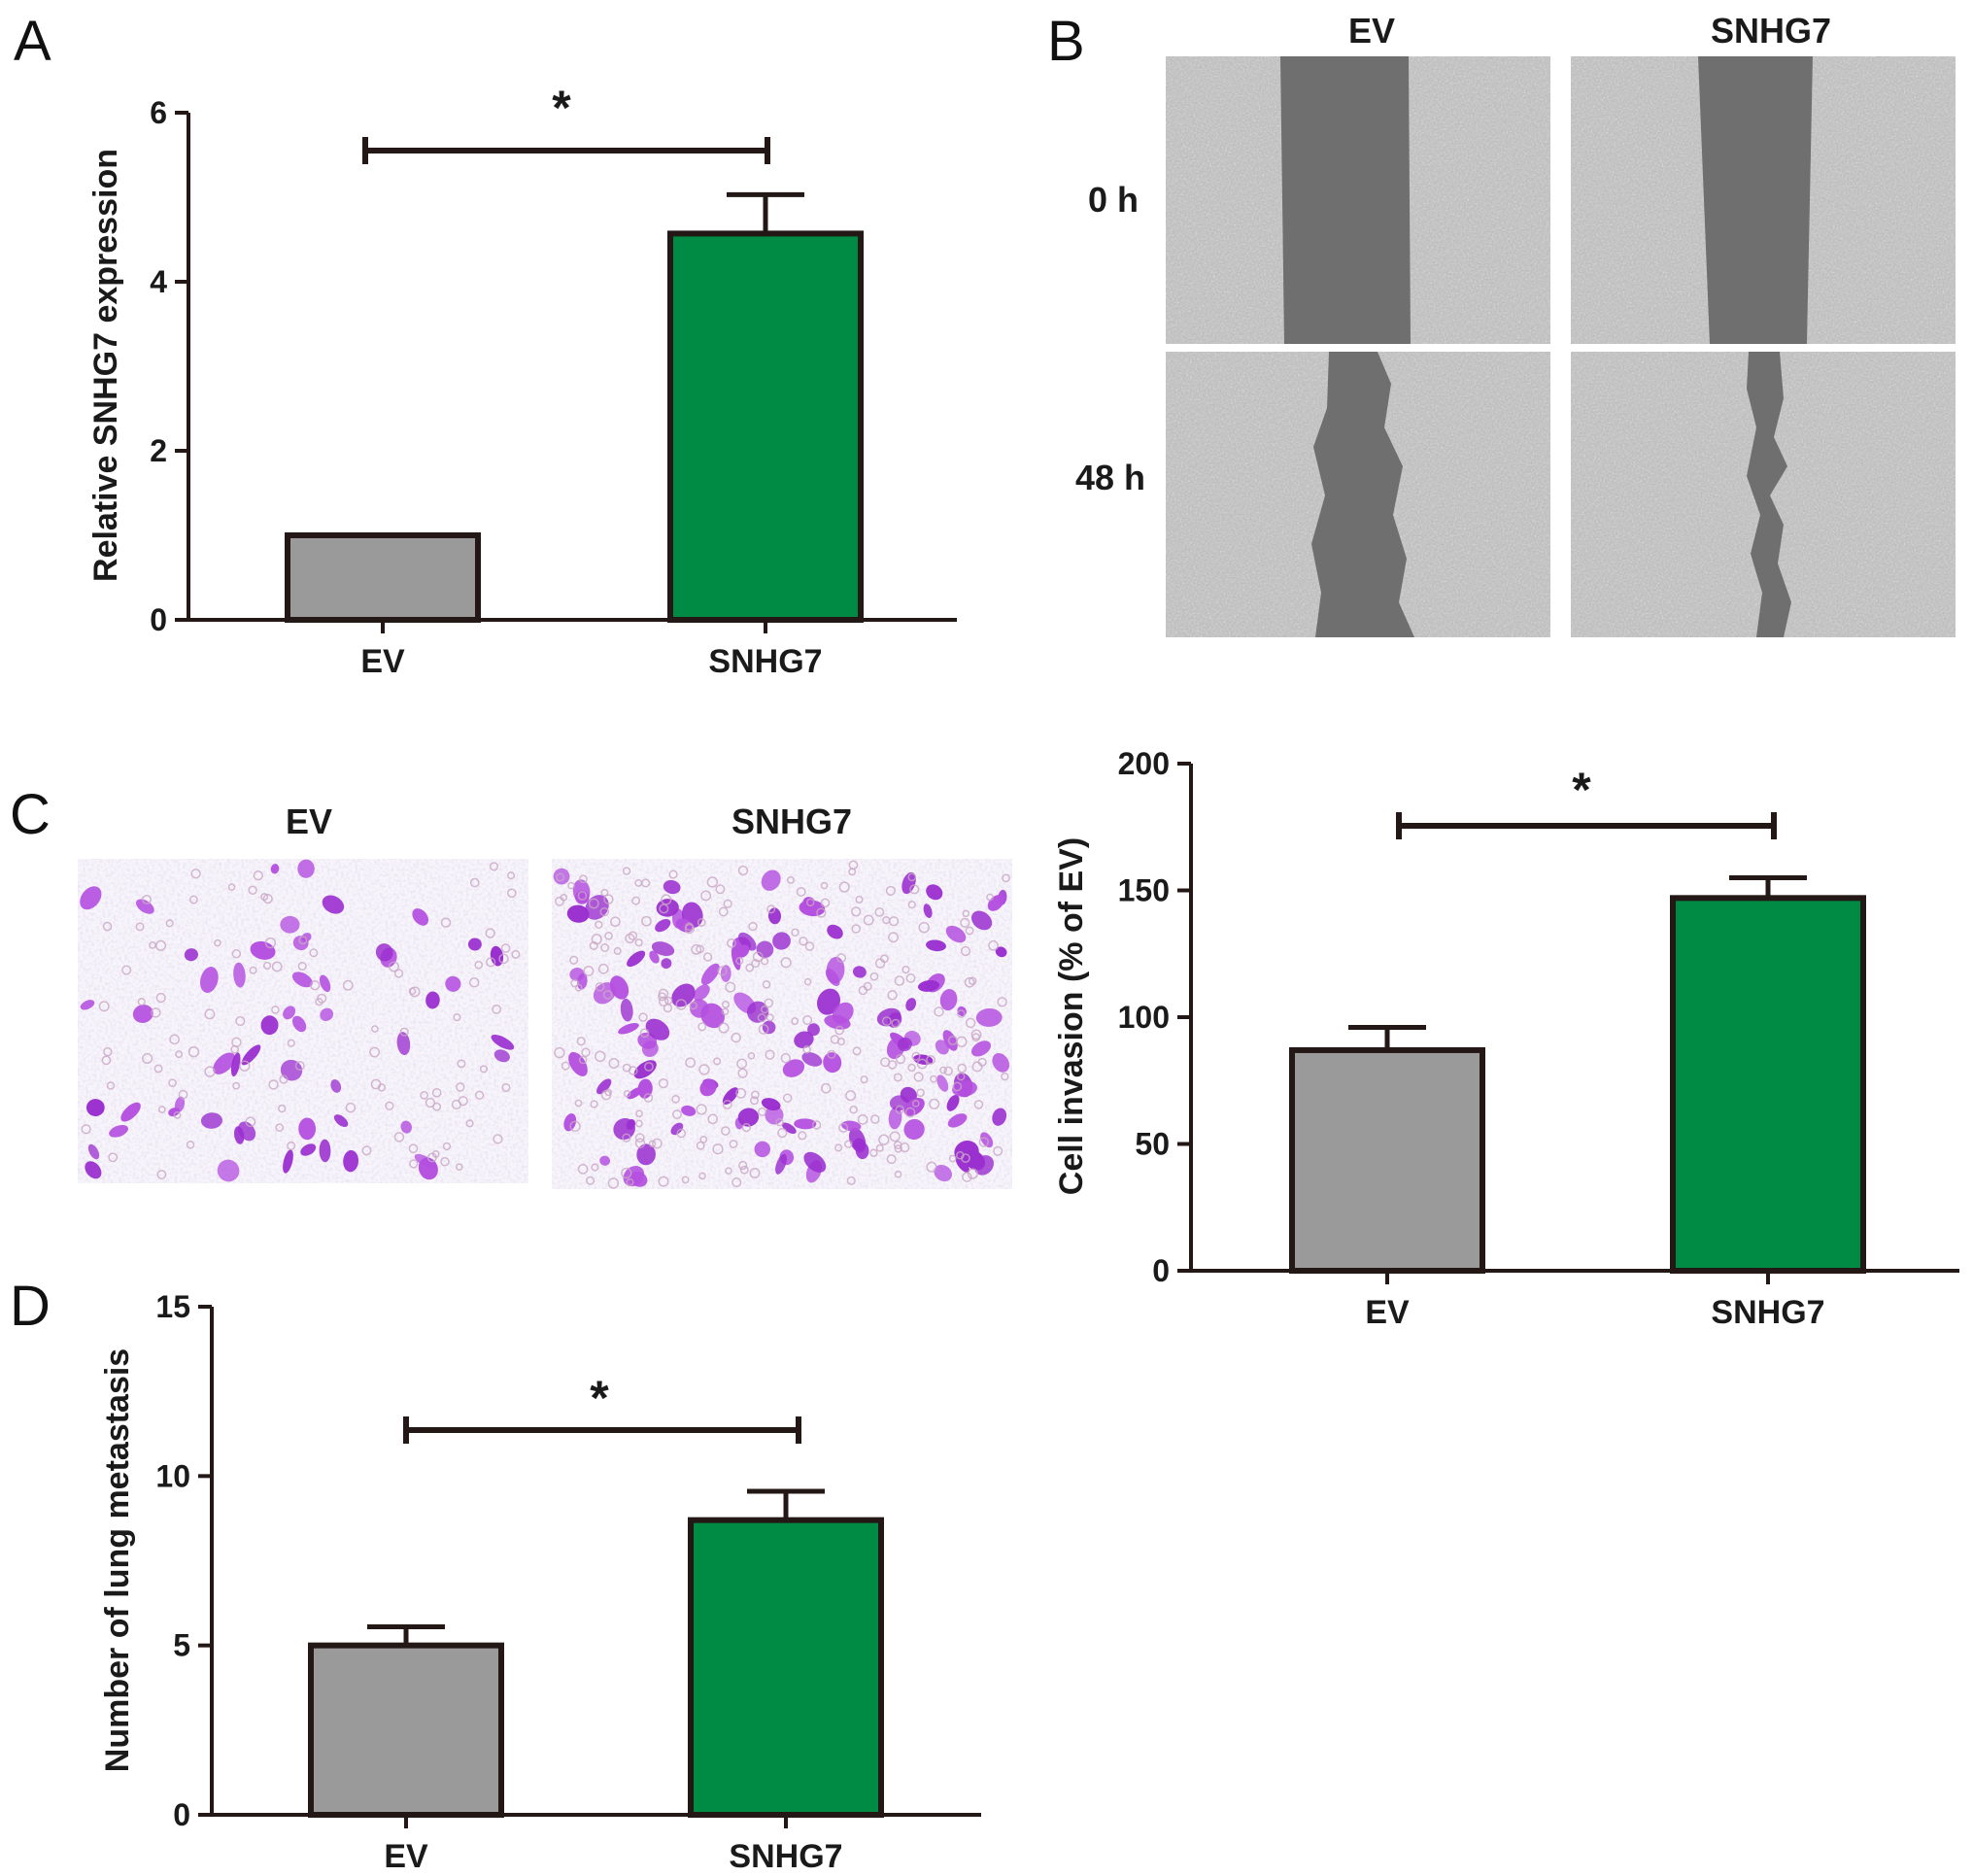 The image size is (1973, 1876). What do you see at coordinates (32, 41) in the screenshot?
I see `panel-letter-a: A` at bounding box center [32, 41].